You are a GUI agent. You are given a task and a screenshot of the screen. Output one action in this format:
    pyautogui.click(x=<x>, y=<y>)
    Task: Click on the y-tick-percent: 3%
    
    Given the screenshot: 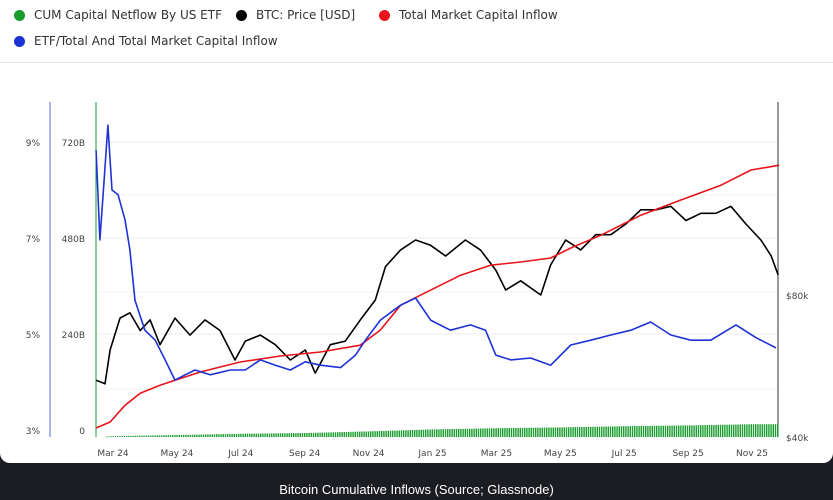 What is the action you would take?
    pyautogui.click(x=33, y=432)
    